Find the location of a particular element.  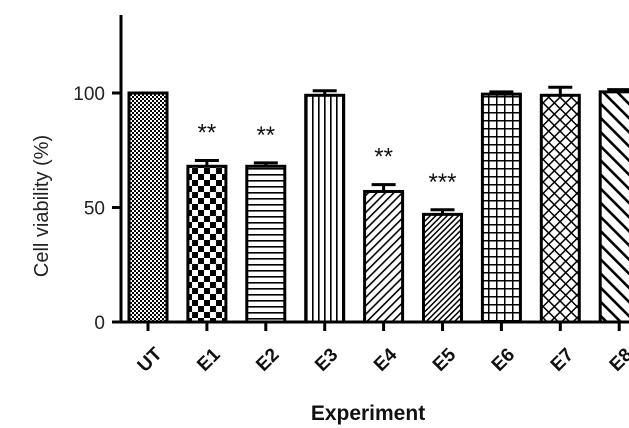

x-tick-label: E8 is located at coordinates (617, 359).